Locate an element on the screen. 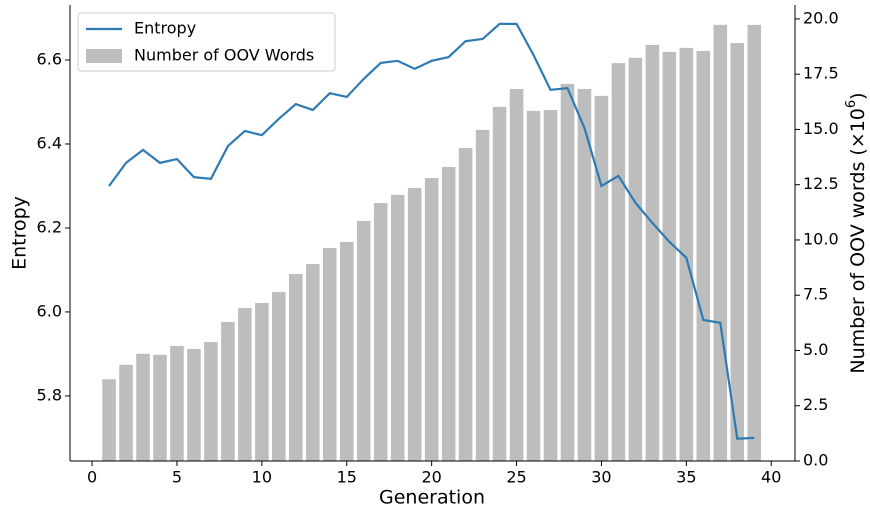  y-tick-label: 6.4 is located at coordinates (49, 142).